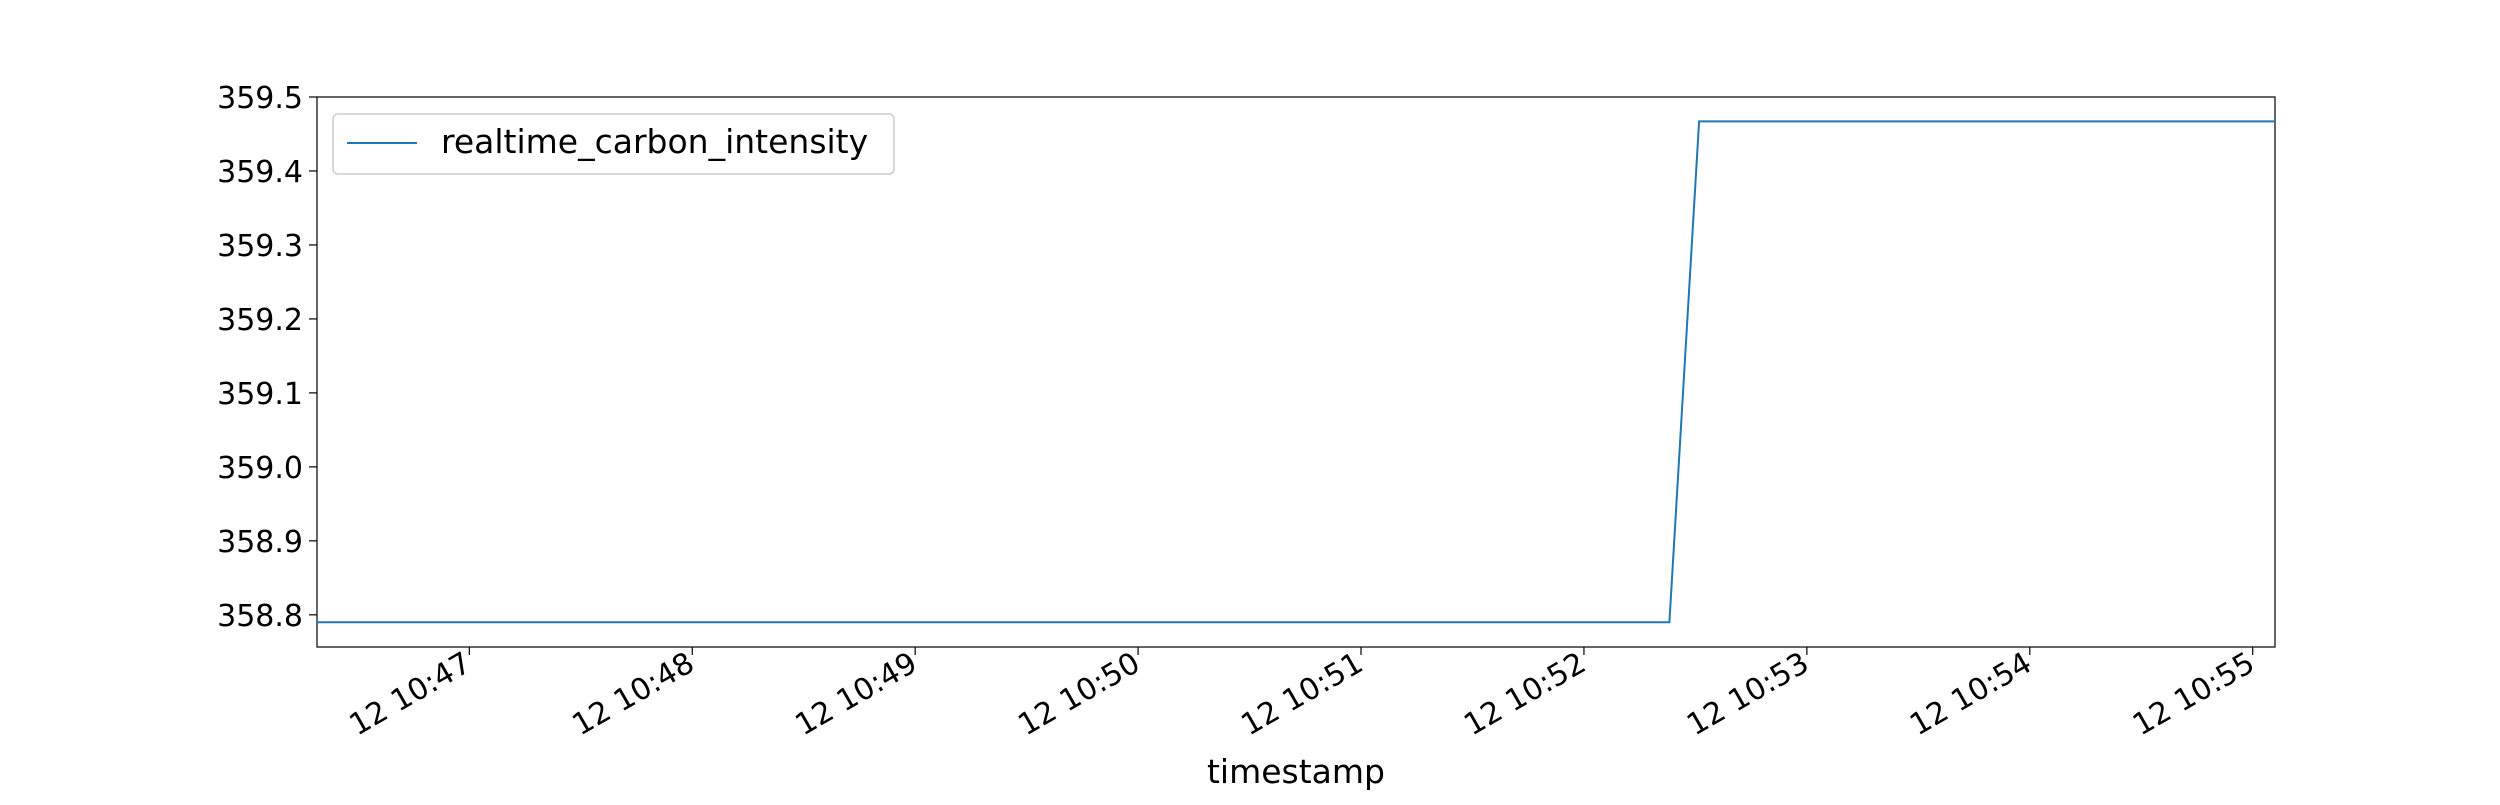  Describe the element at coordinates (411, 694) in the screenshot. I see `x-tick-label: 12 10:47` at that location.